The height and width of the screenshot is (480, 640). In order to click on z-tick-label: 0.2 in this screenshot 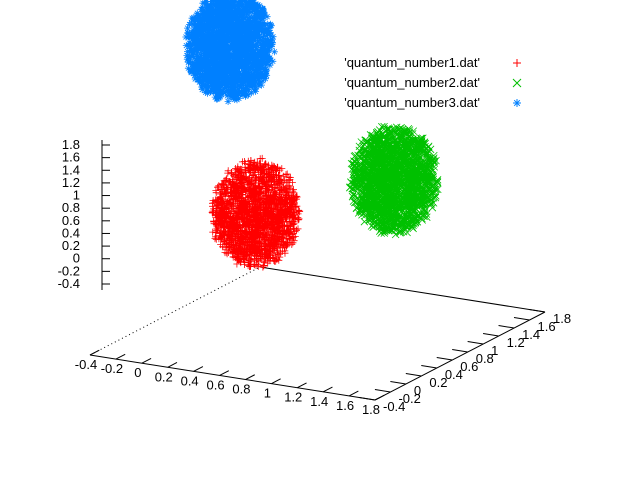, I will do `click(71, 245)`.